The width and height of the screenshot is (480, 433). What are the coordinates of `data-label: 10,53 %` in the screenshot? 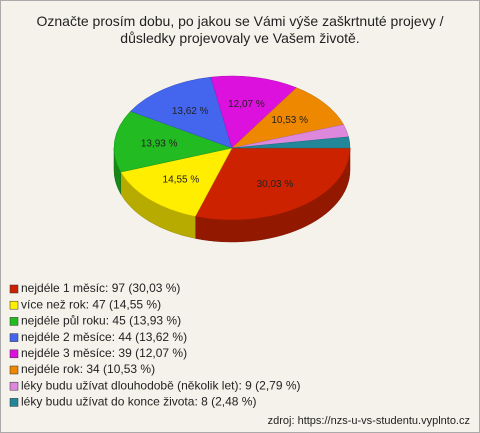 It's located at (289, 120).